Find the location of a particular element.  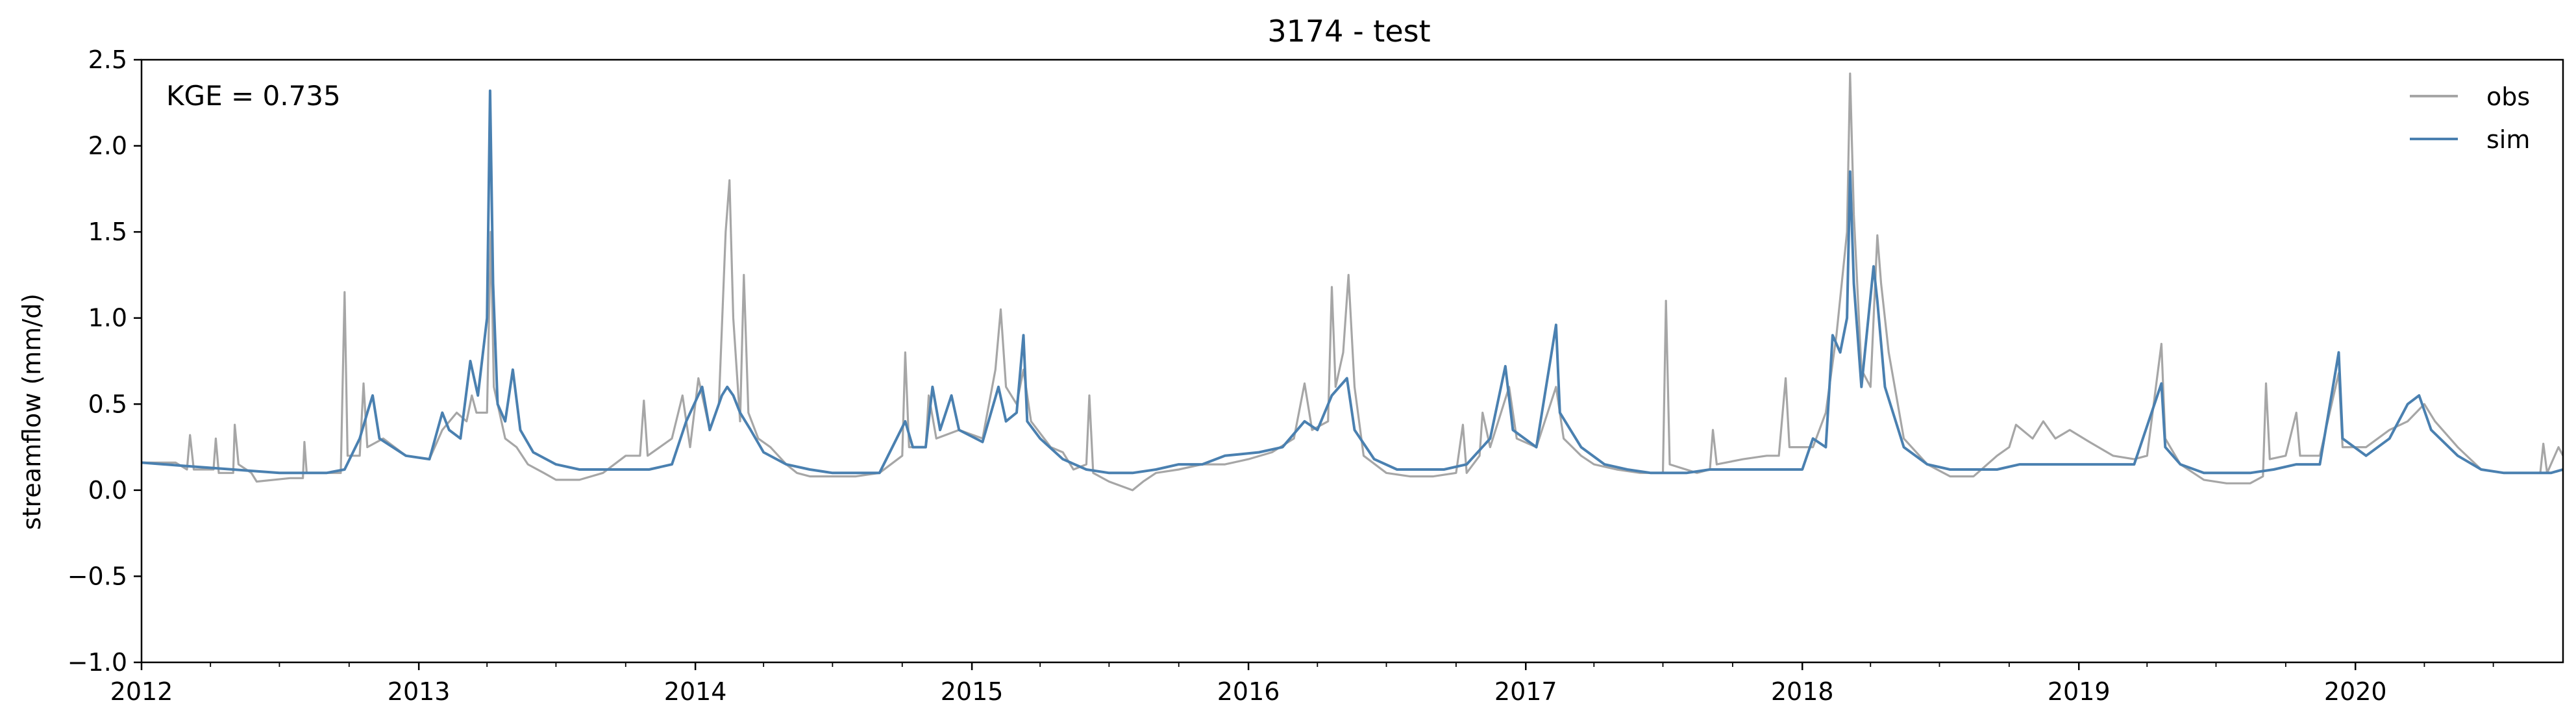

x-tick-label: 2019 is located at coordinates (2079, 691).